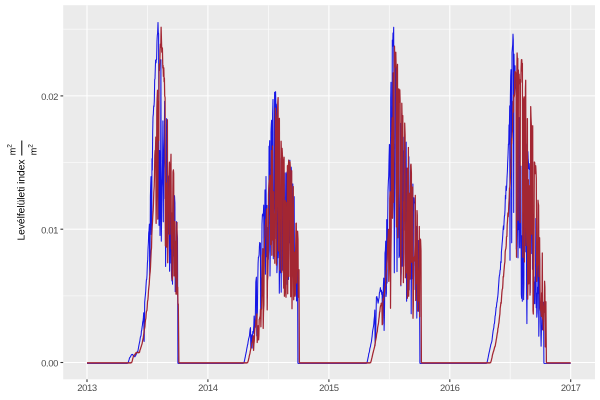 This screenshot has width=600, height=400. Describe the element at coordinates (450, 388) in the screenshot. I see `svg-text: 2016` at that location.